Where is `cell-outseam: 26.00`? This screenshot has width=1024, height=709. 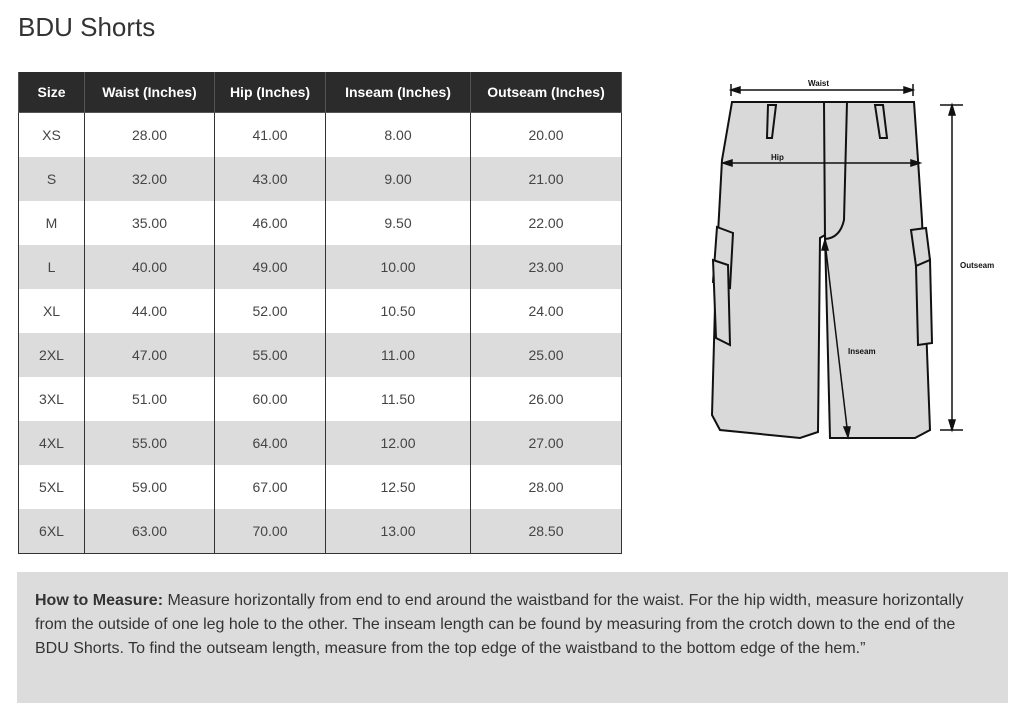 cell-outseam: 26.00 is located at coordinates (546, 399).